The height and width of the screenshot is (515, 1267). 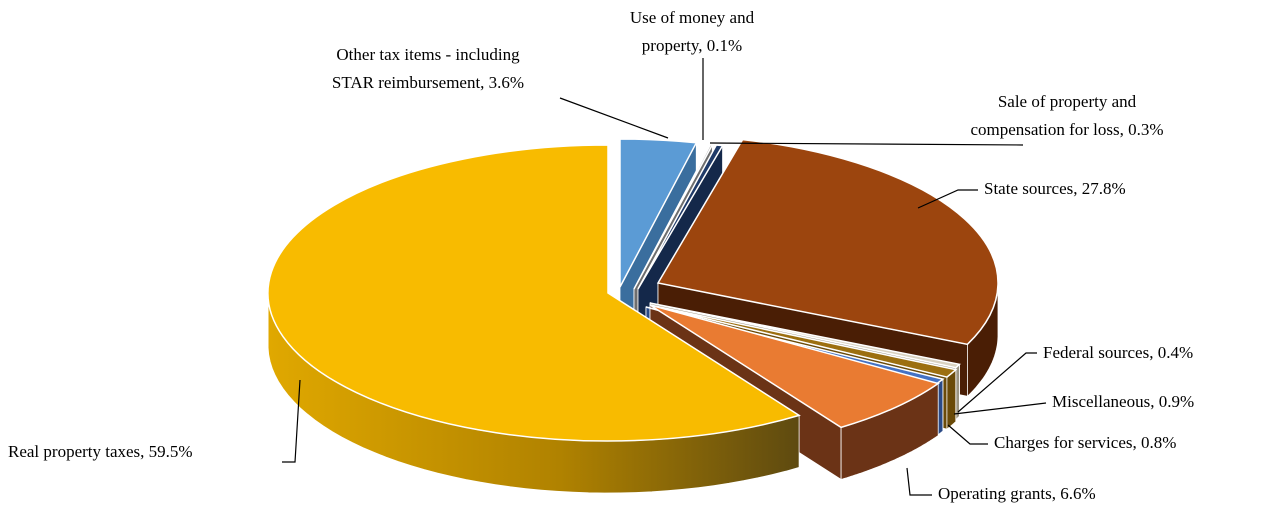 I want to click on slice-label: State sources, 27.8%, so click(x=1055, y=188).